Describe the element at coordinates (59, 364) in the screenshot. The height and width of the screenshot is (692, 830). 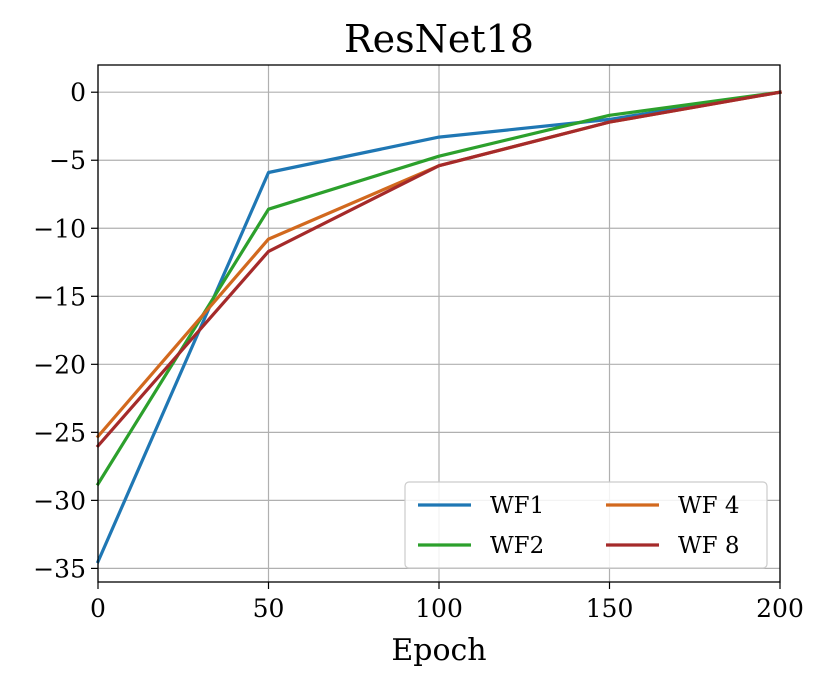
I see `y-tick-label: −20` at that location.